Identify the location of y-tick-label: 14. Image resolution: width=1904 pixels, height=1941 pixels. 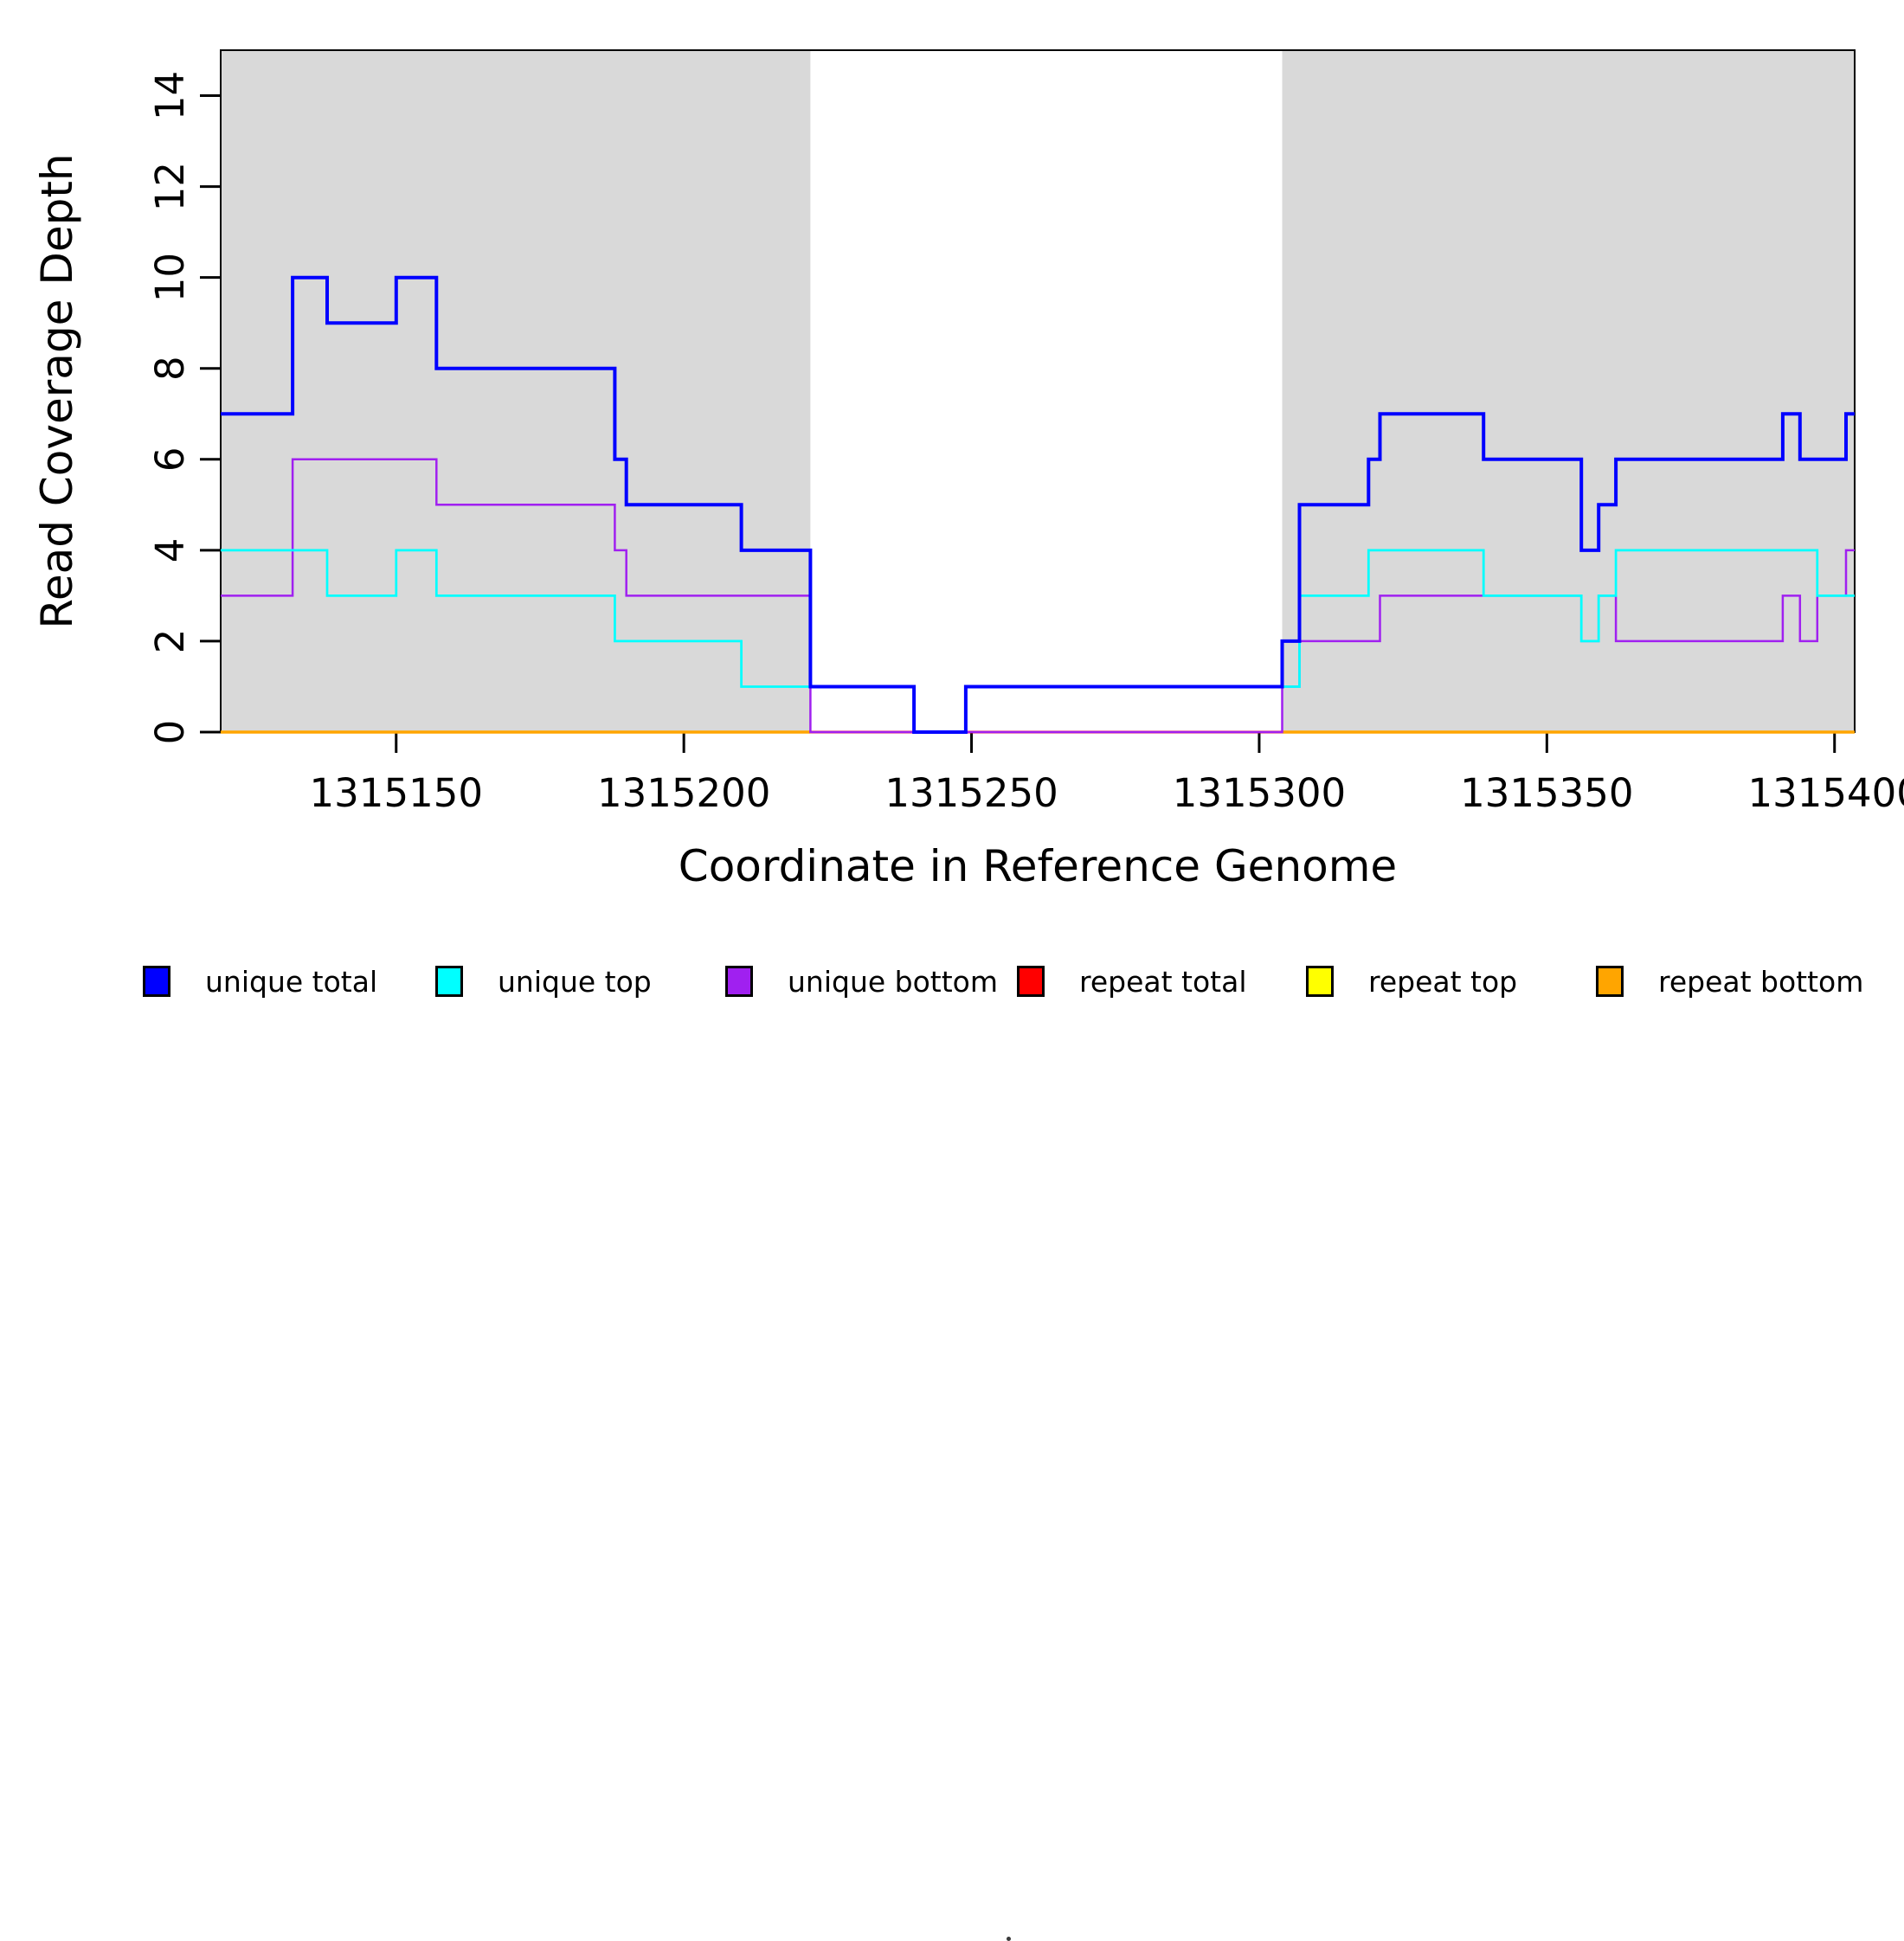
(170, 95).